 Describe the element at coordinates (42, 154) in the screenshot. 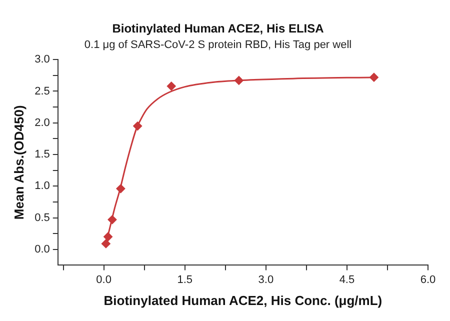

I see `y-tick-label: 1.5` at that location.